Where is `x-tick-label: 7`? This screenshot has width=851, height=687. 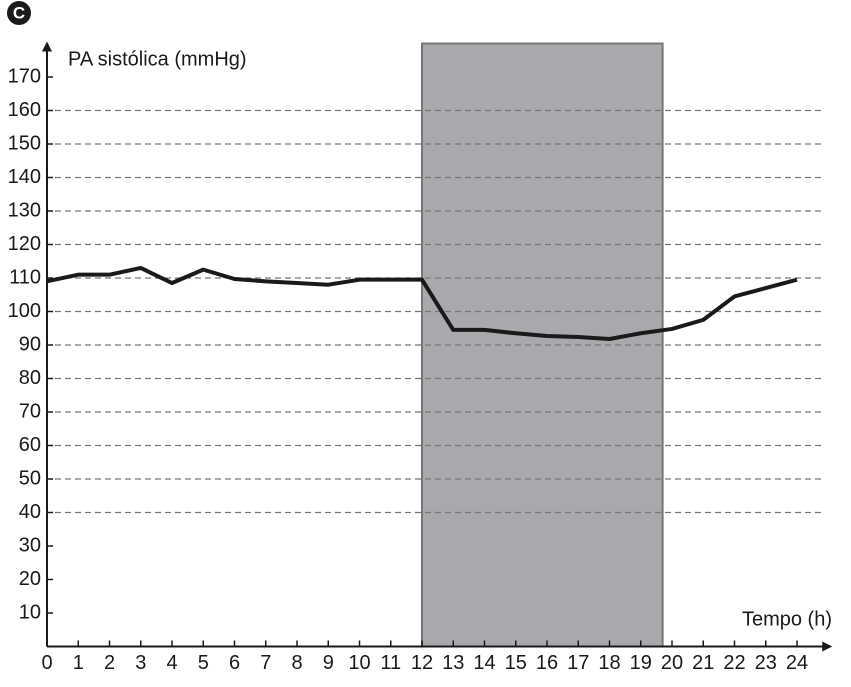
x-tick-label: 7 is located at coordinates (265, 663).